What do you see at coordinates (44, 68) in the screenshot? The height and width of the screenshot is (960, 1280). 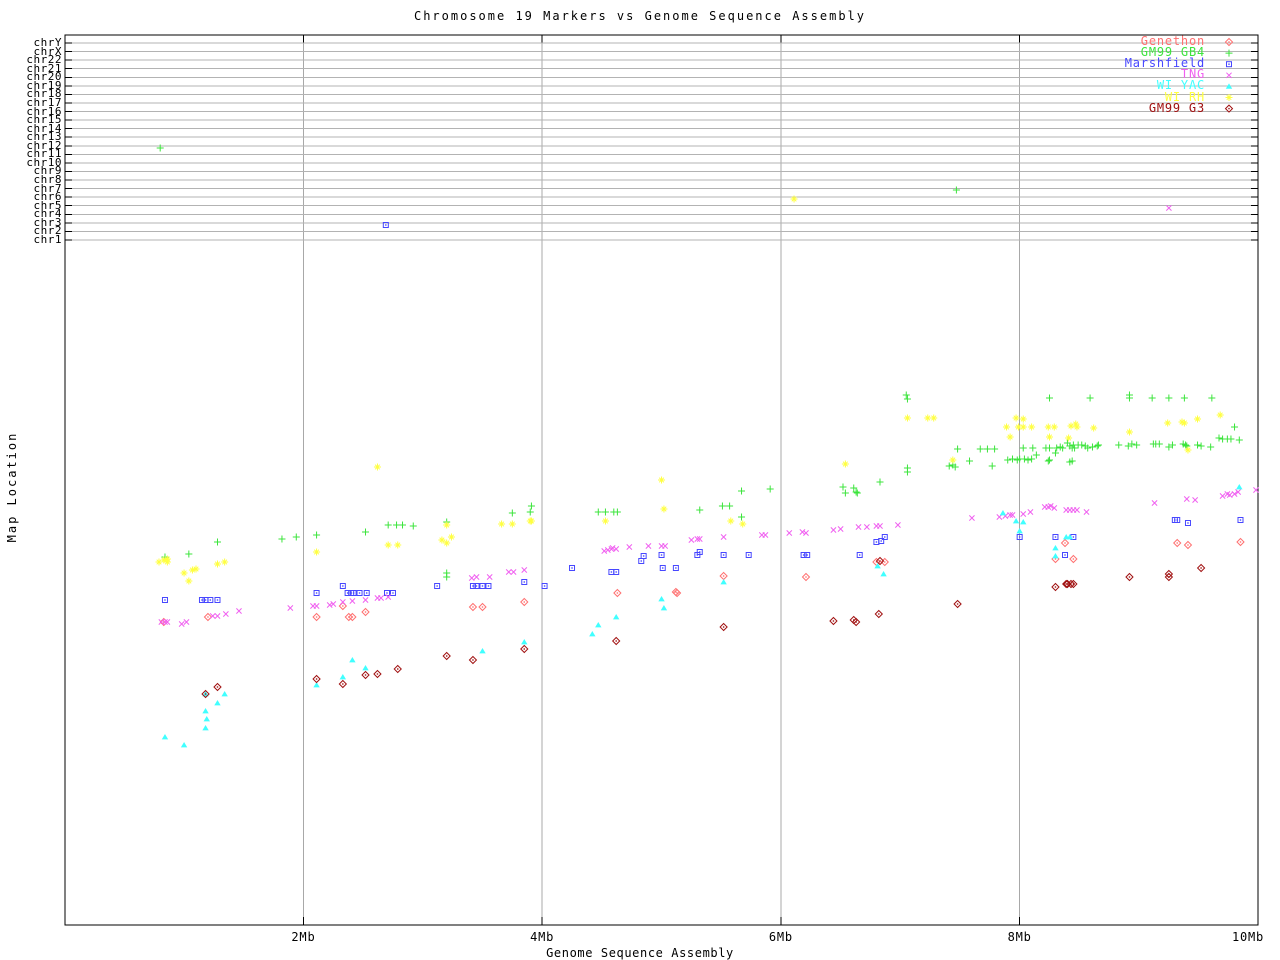 I see `chromosome-label-chr21: chr21` at bounding box center [44, 68].